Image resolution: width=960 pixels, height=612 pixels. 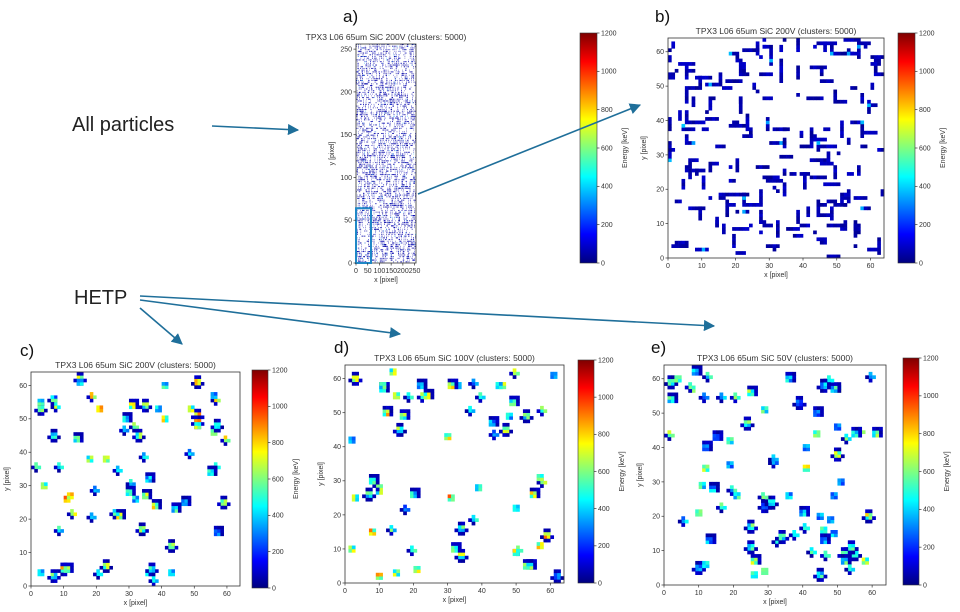 What do you see at coordinates (386, 153) in the screenshot?
I see `heatmap-pixels` at bounding box center [386, 153].